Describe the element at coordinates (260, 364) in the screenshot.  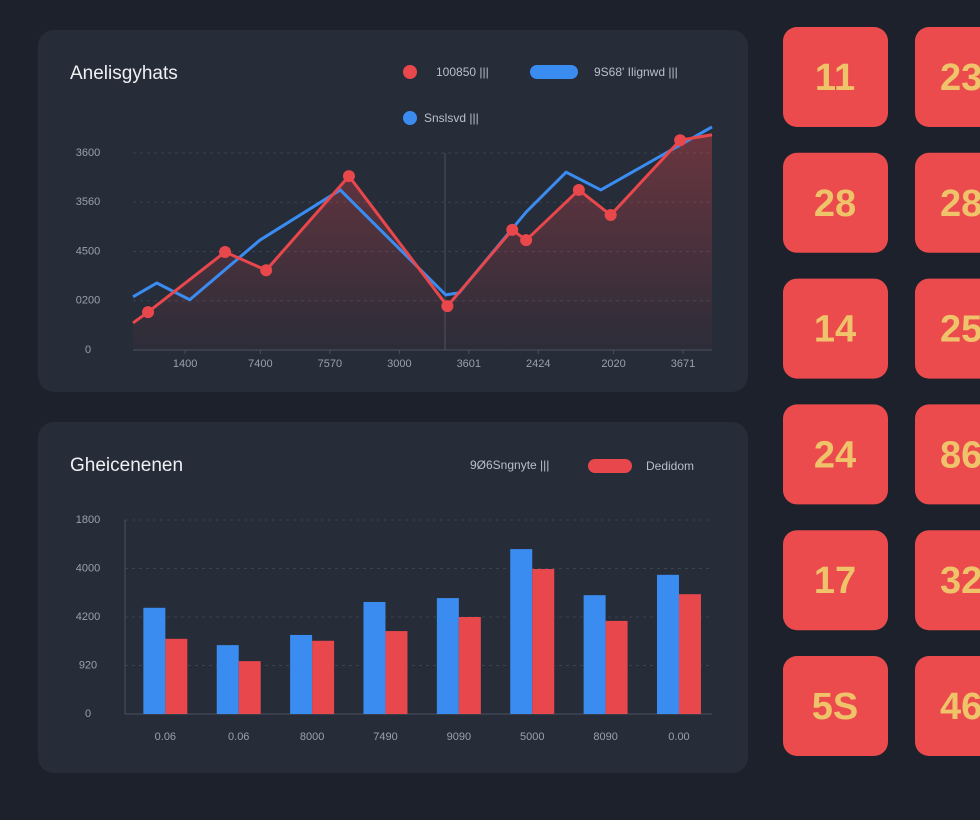
I see `x-tick-label: 7400` at that location.